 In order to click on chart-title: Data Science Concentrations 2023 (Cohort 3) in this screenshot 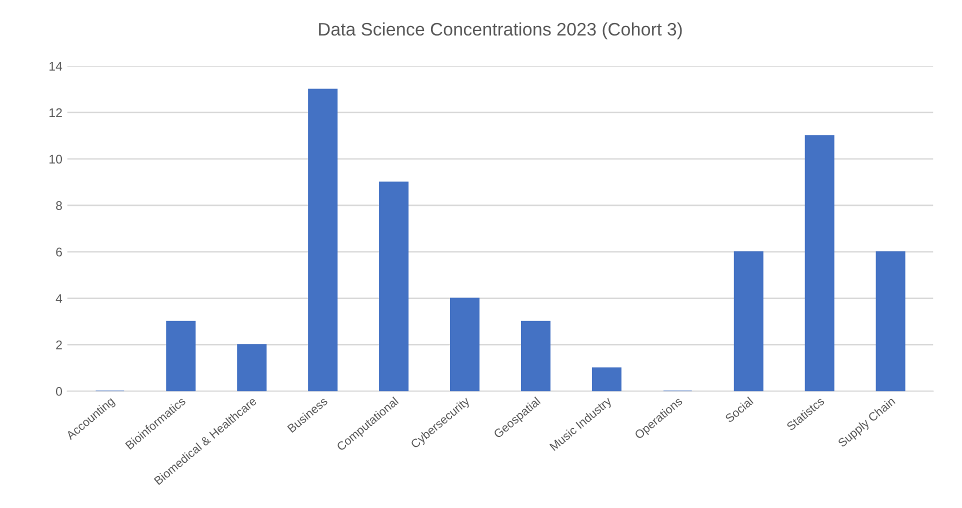, I will do `click(500, 31)`.